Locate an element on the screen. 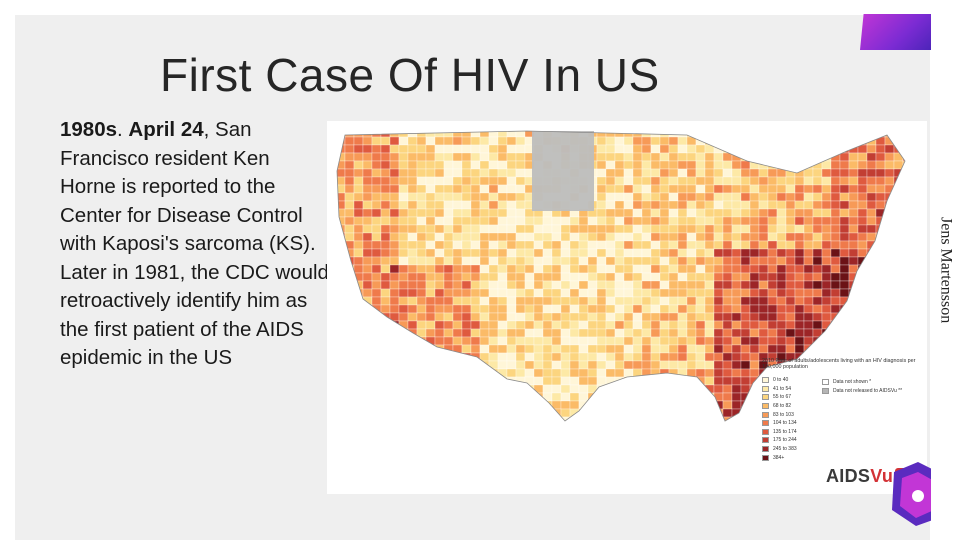 This screenshot has height=540, width=960. logo-main: AIDS is located at coordinates (848, 476).